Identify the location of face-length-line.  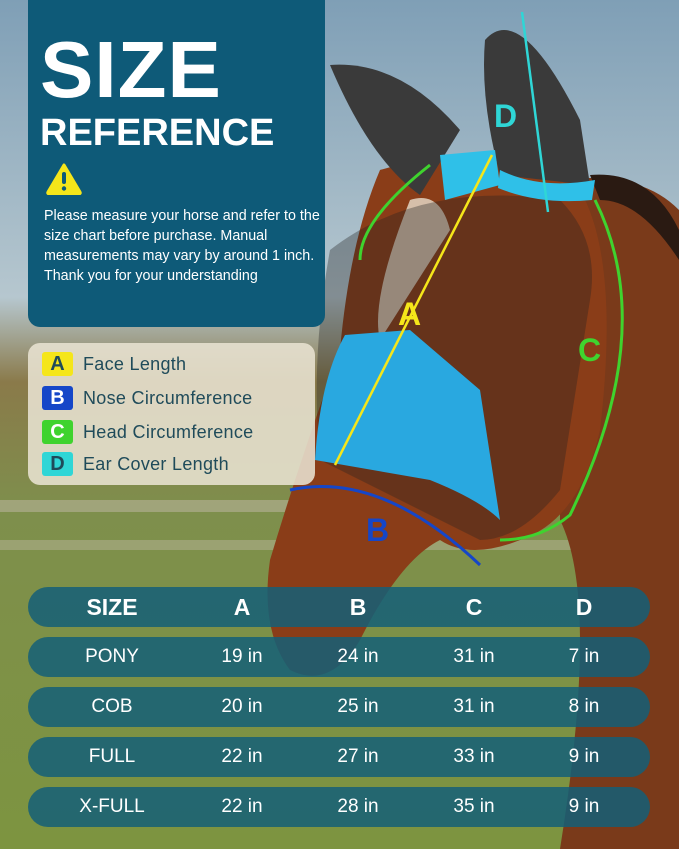
(413, 310).